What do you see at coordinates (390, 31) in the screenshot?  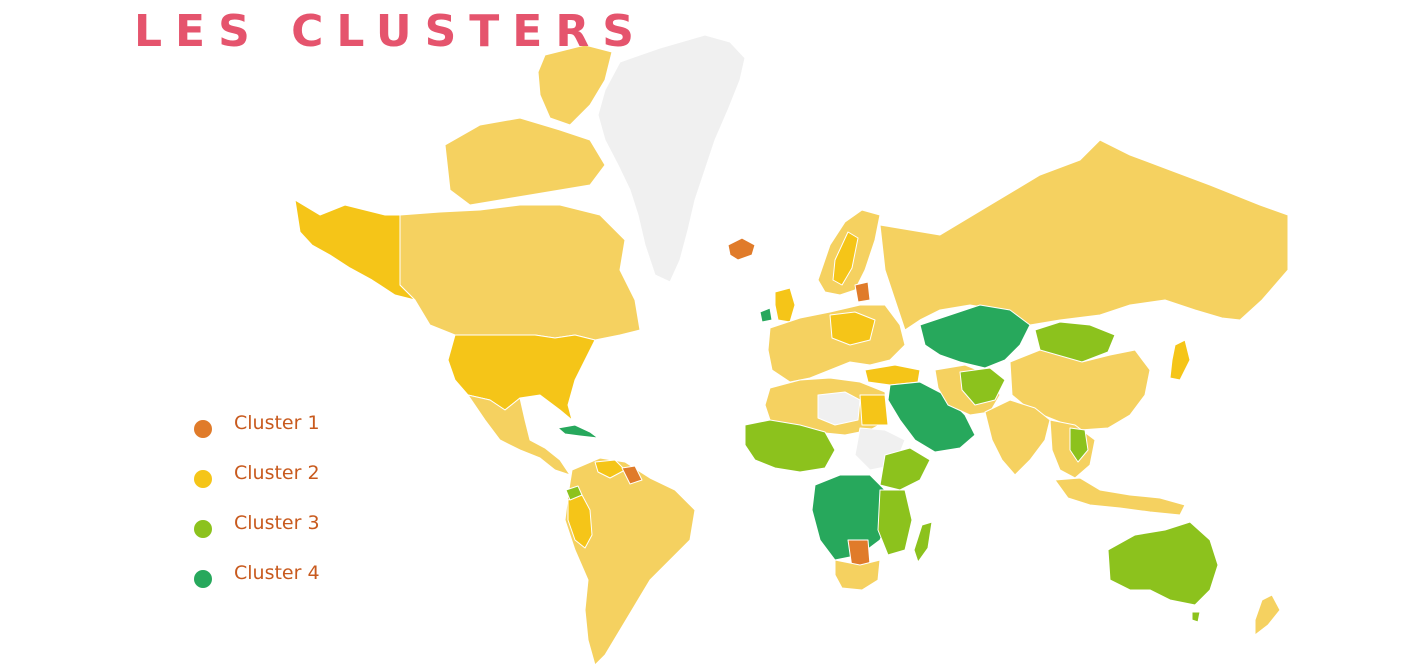 I see `page-title: LES CLUSTERS` at bounding box center [390, 31].